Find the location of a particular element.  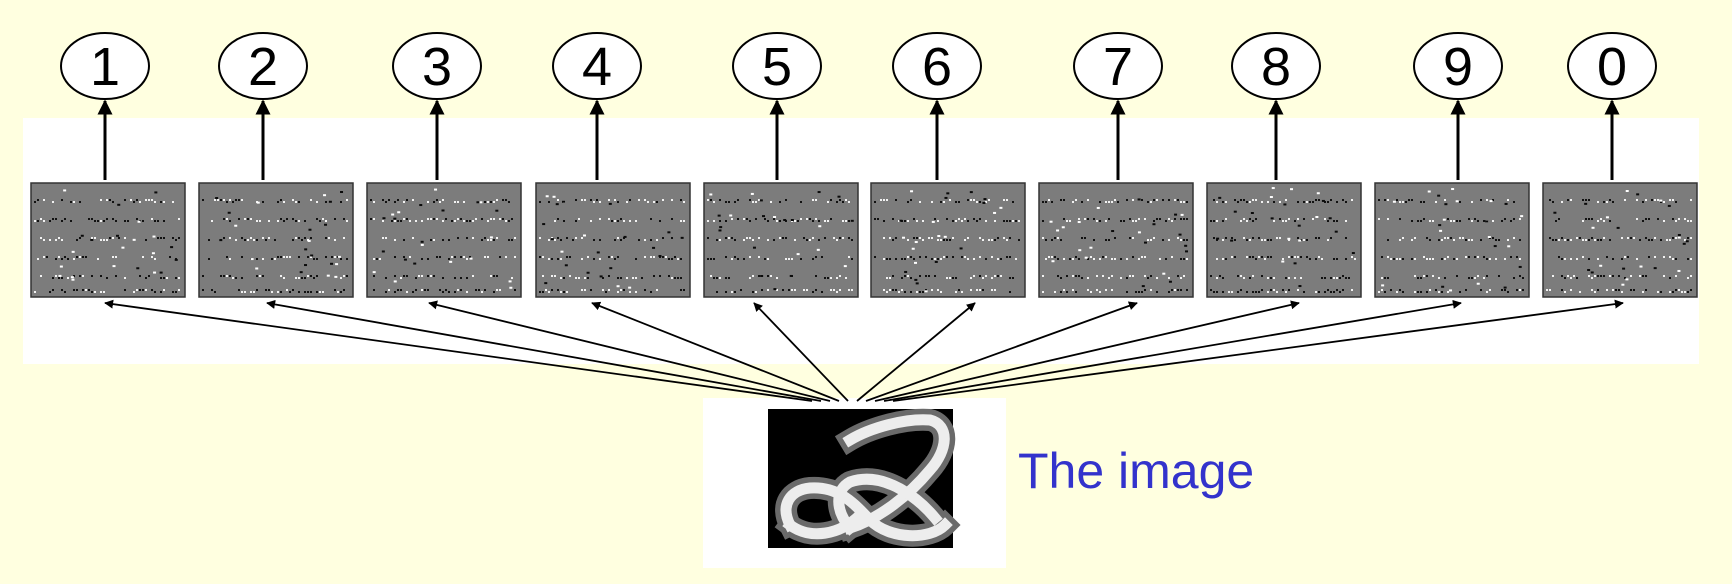

output-node-label: 6 is located at coordinates (937, 67).